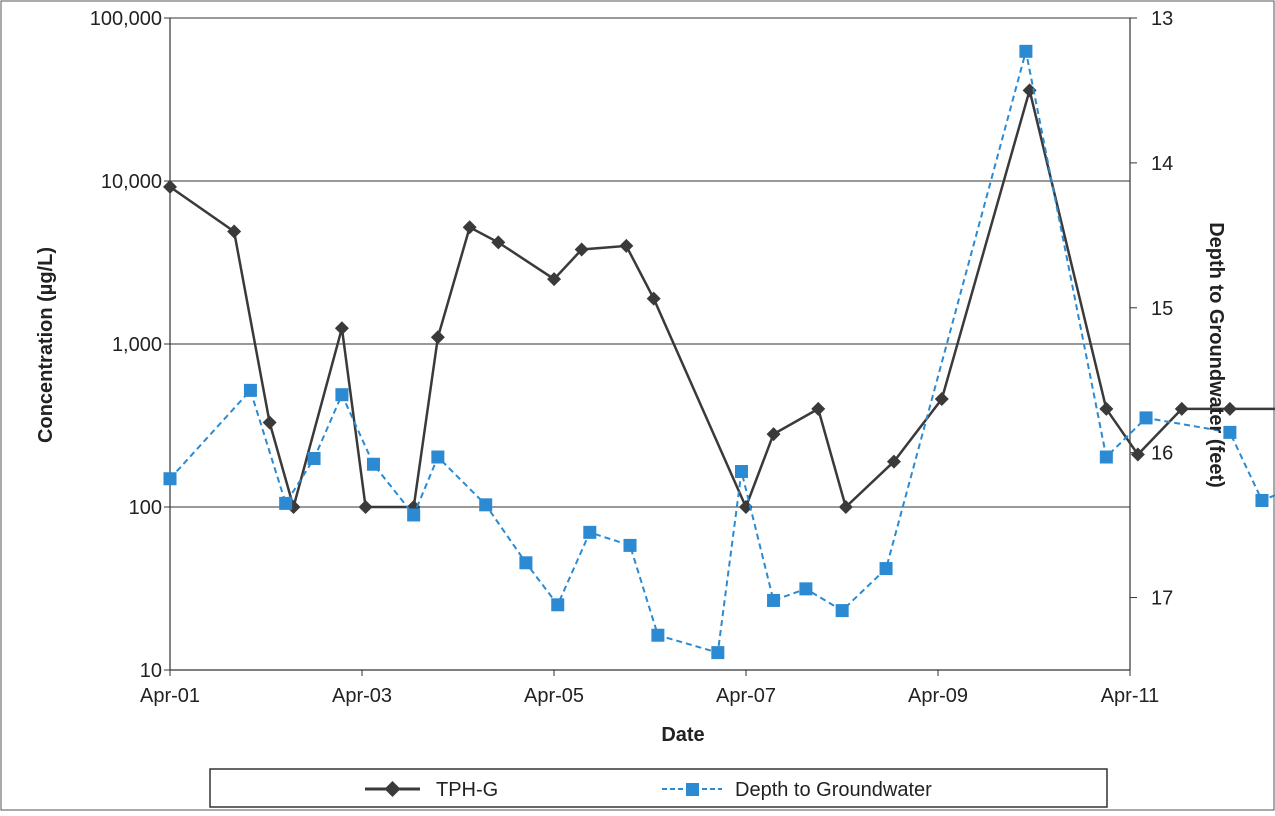  Describe the element at coordinates (1162, 19) in the screenshot. I see `y2-tick-label: 13` at that location.